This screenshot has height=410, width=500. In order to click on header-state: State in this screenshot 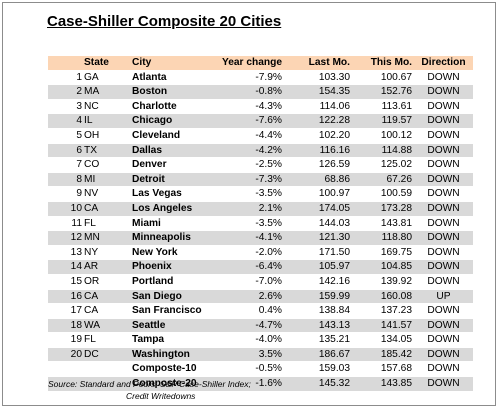, I will do `click(107, 63)`.